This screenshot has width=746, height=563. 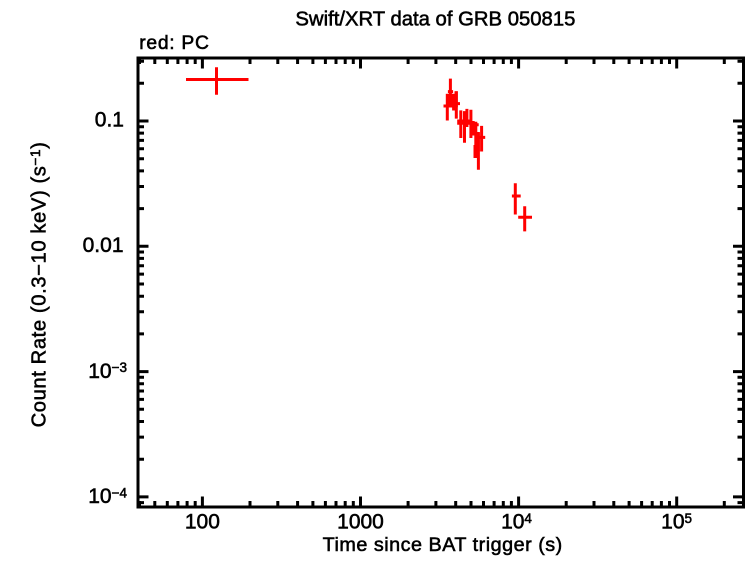 I want to click on svg-text: red: PC, so click(x=174, y=43).